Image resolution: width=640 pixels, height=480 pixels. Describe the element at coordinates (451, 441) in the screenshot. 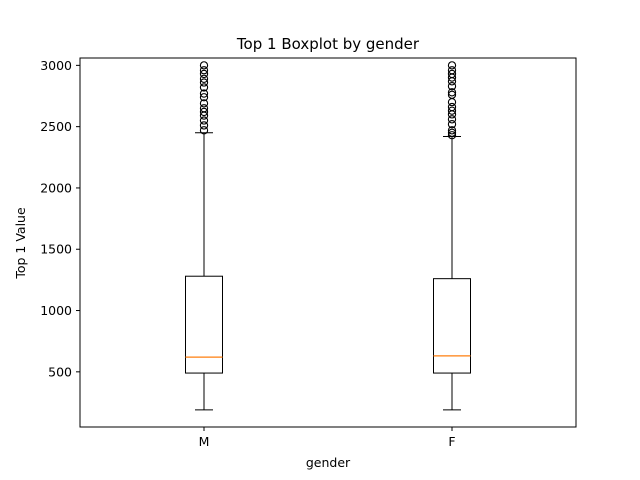

I see `x-tick-label: F` at that location.